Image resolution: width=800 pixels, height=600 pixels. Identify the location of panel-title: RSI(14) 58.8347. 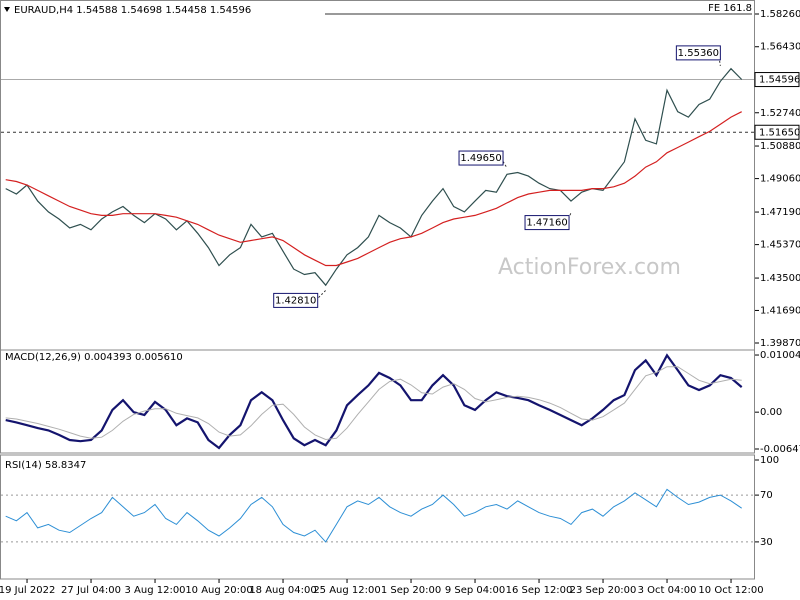
(45, 465).